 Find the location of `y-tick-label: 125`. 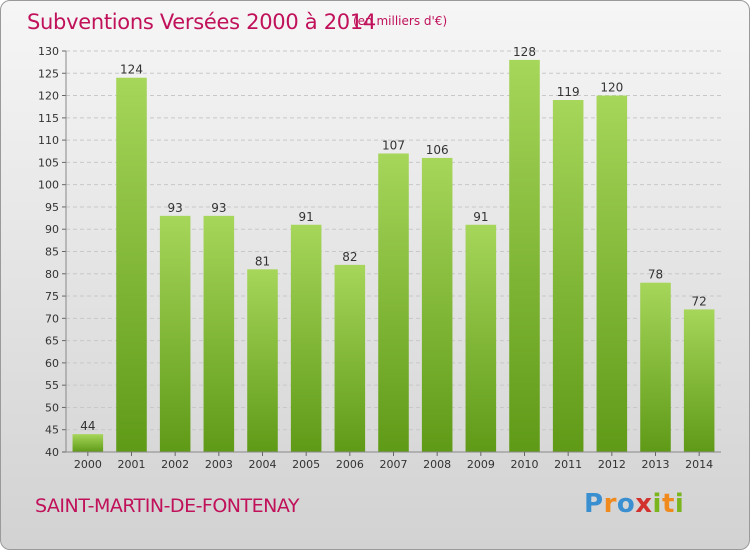

y-tick-label: 125 is located at coordinates (48, 73).